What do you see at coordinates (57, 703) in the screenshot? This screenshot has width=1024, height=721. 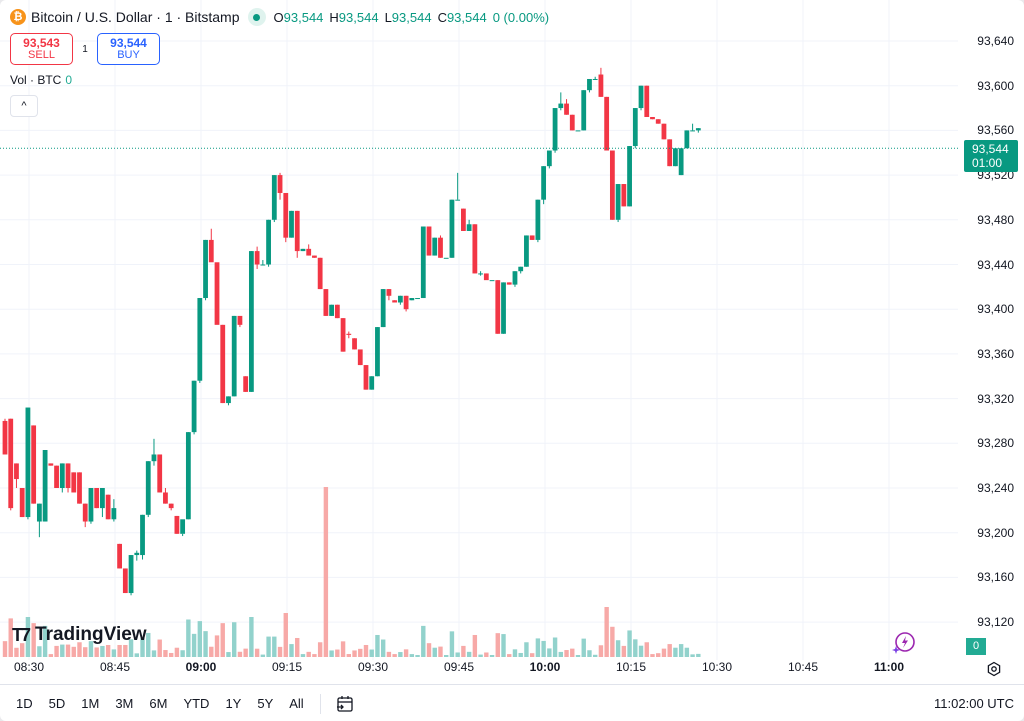 I see `range-button-5d: 5D` at bounding box center [57, 703].